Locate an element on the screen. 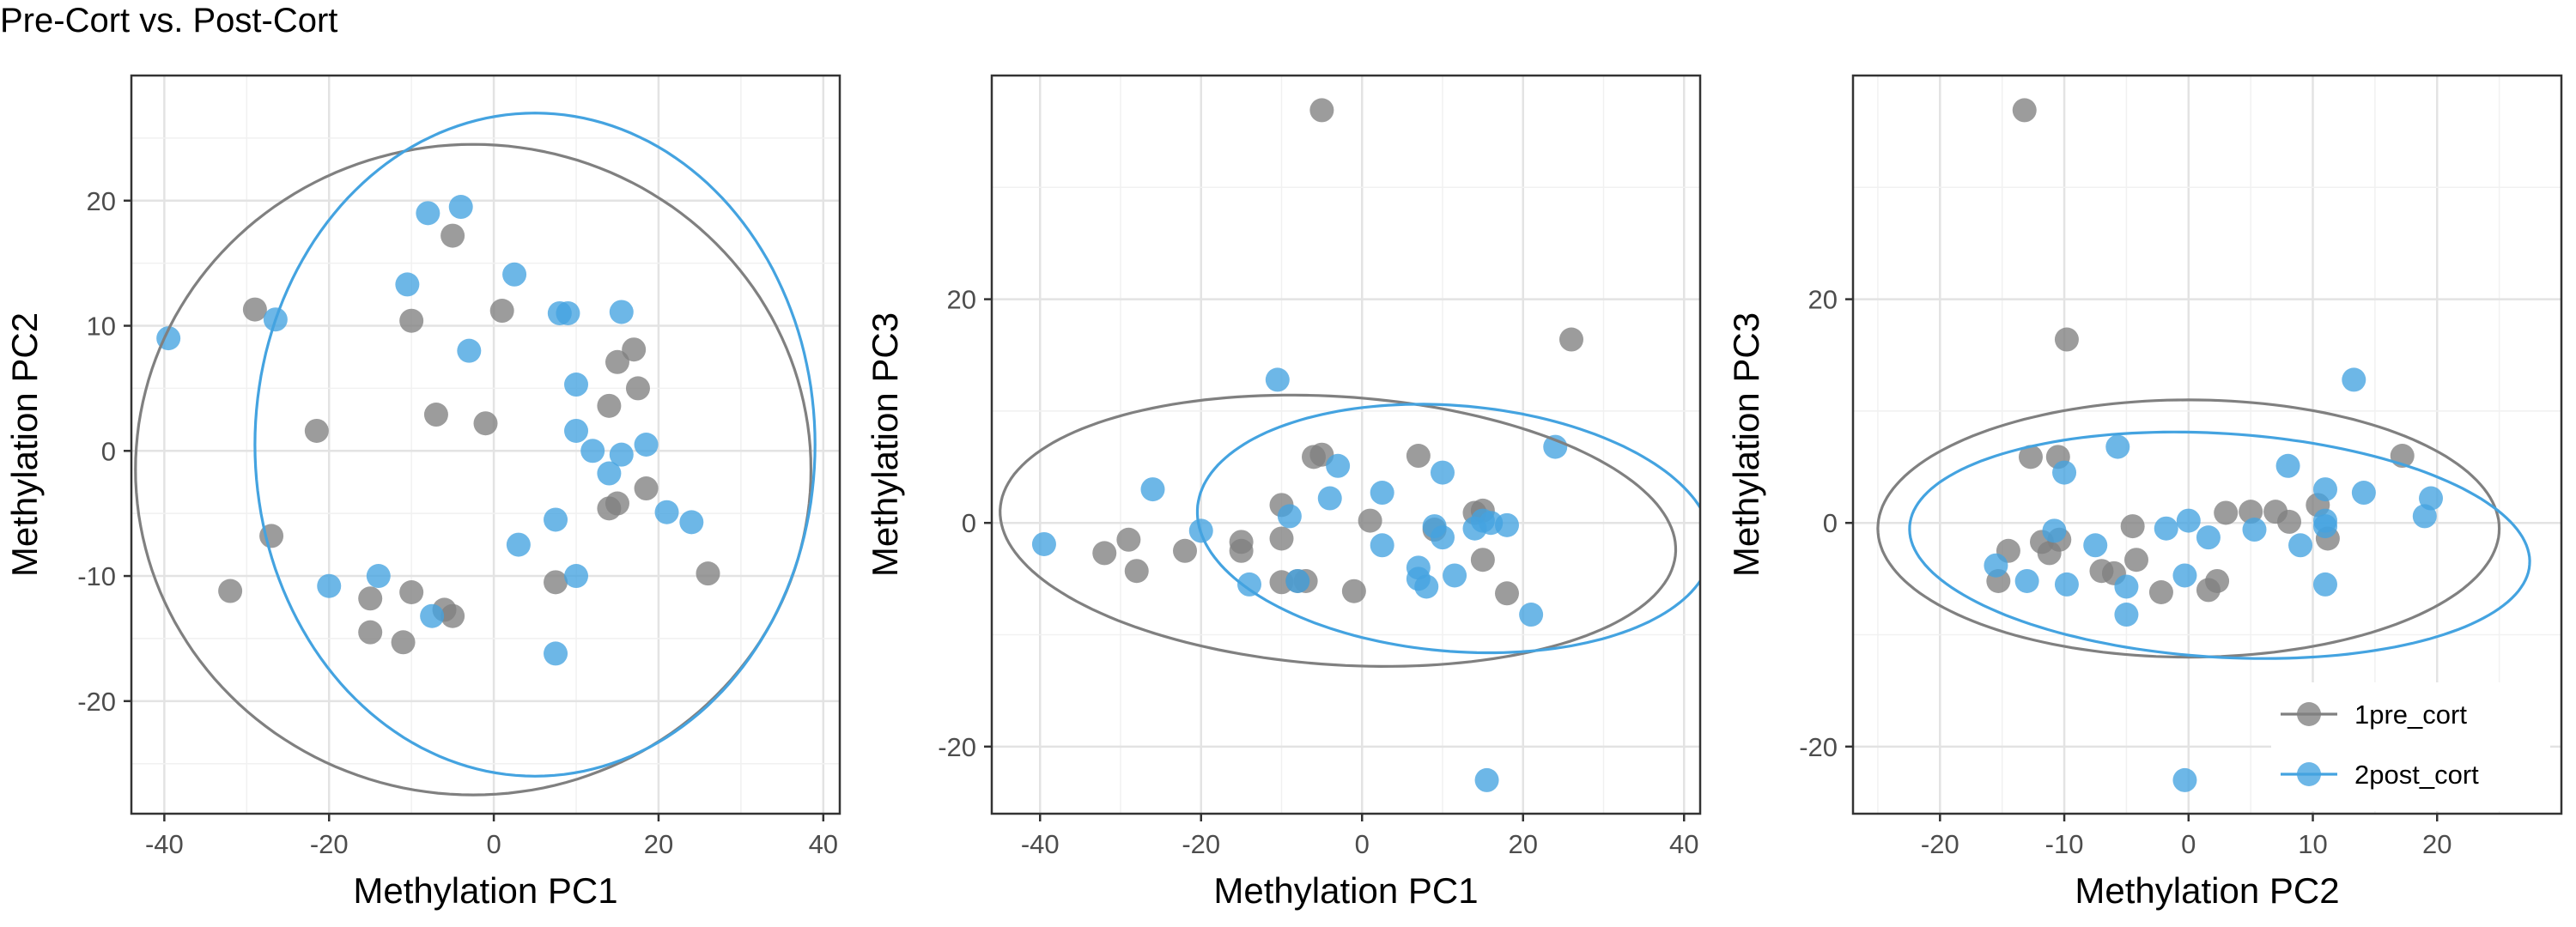 Image resolution: width=2576 pixels, height=927 pixels. ellipse-1pre_cort is located at coordinates (1338, 531).